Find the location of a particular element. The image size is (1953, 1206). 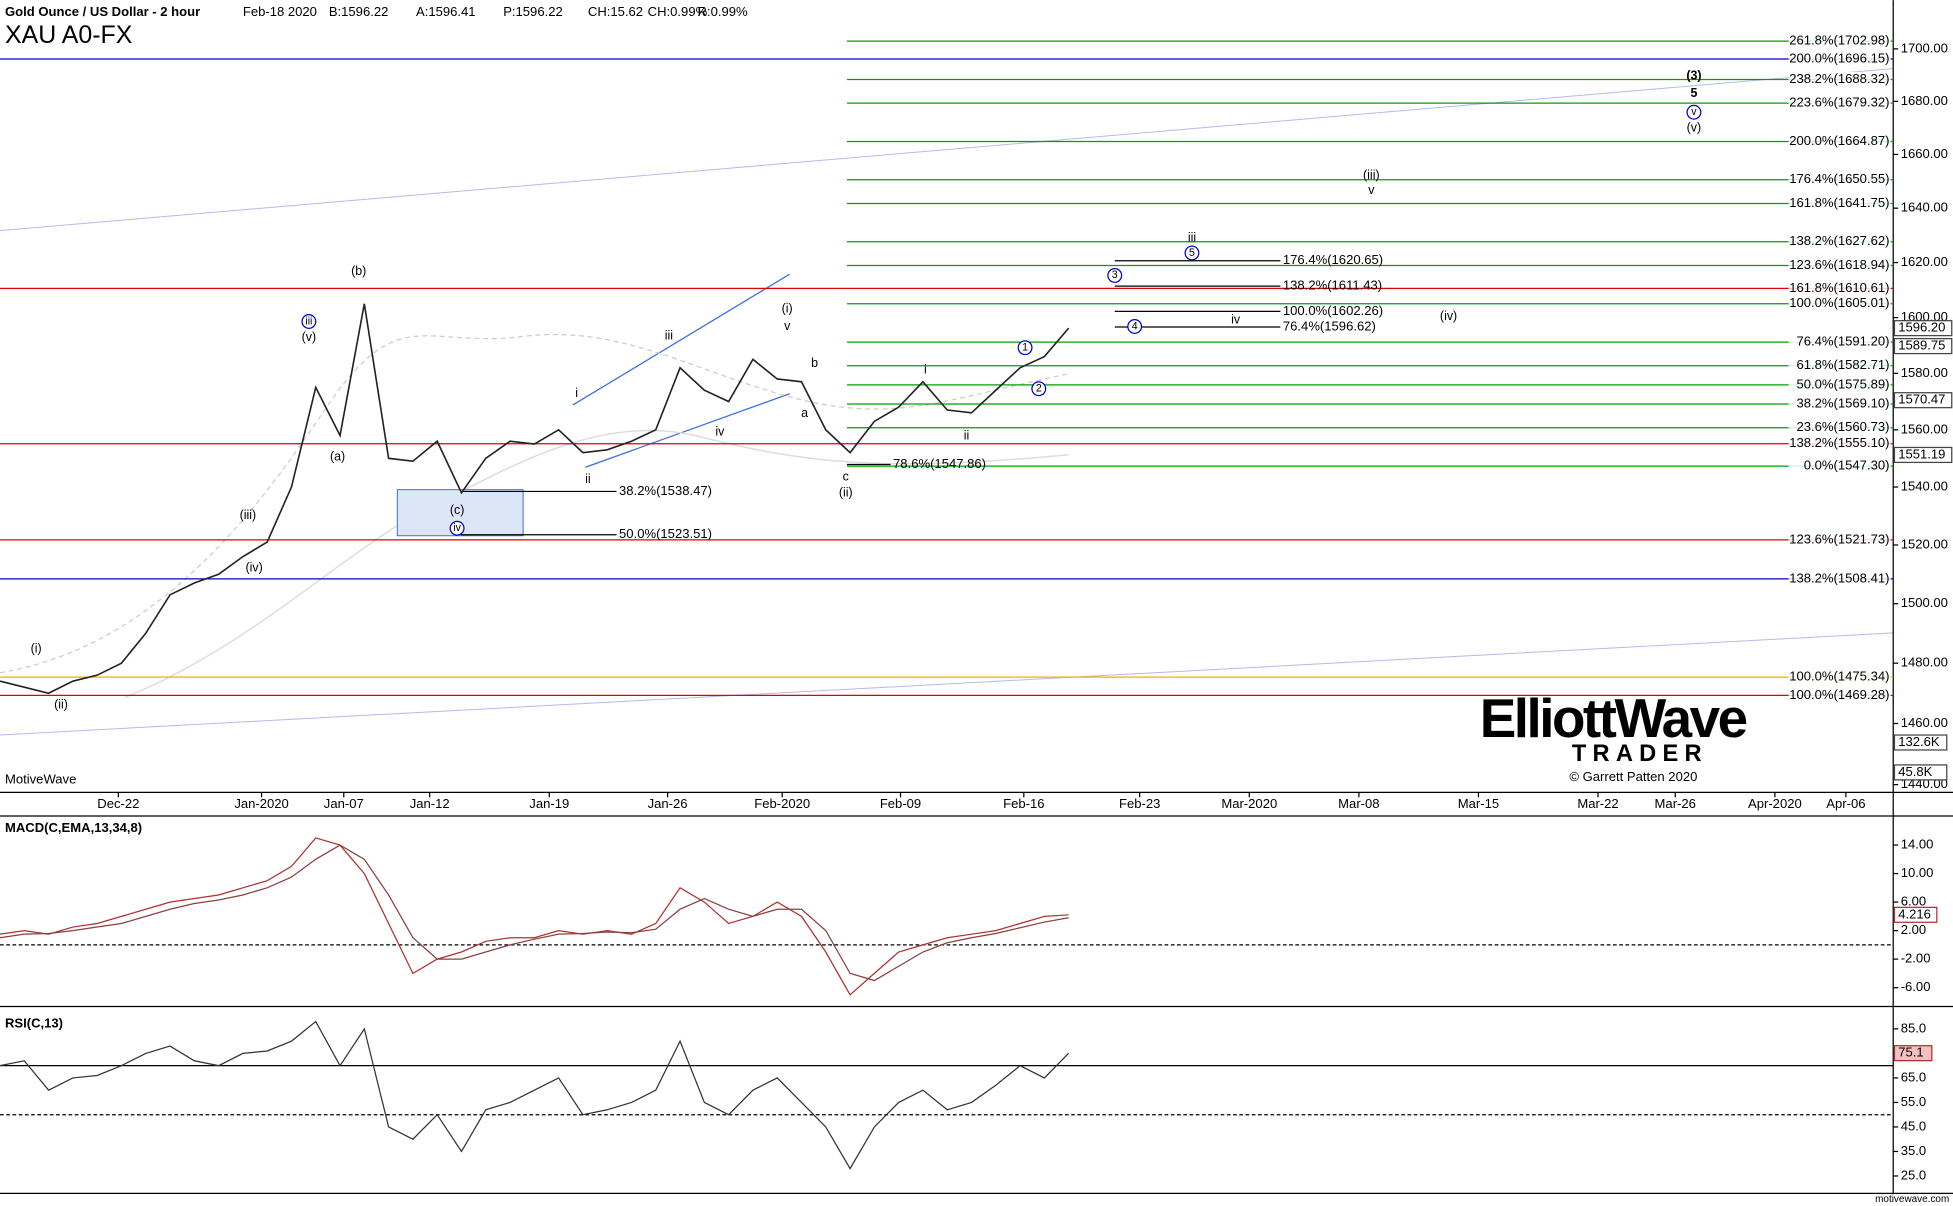

y-tick-label: 1680.00 is located at coordinates (1924, 100).